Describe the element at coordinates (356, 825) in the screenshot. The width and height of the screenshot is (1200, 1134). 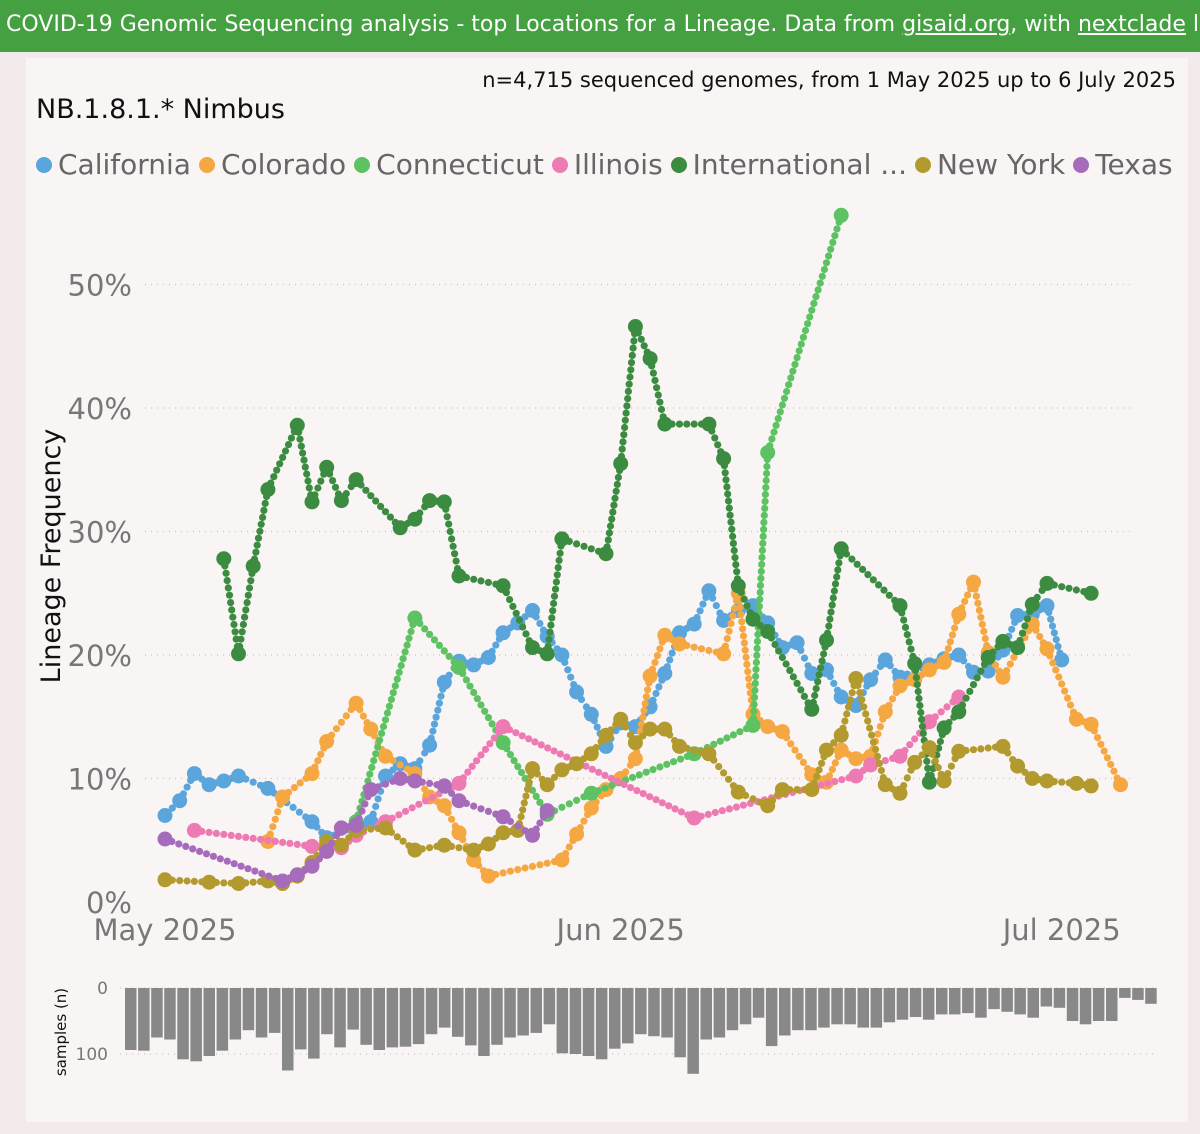
I see `data-point: Texas 2025-05-14: 6.2%` at that location.